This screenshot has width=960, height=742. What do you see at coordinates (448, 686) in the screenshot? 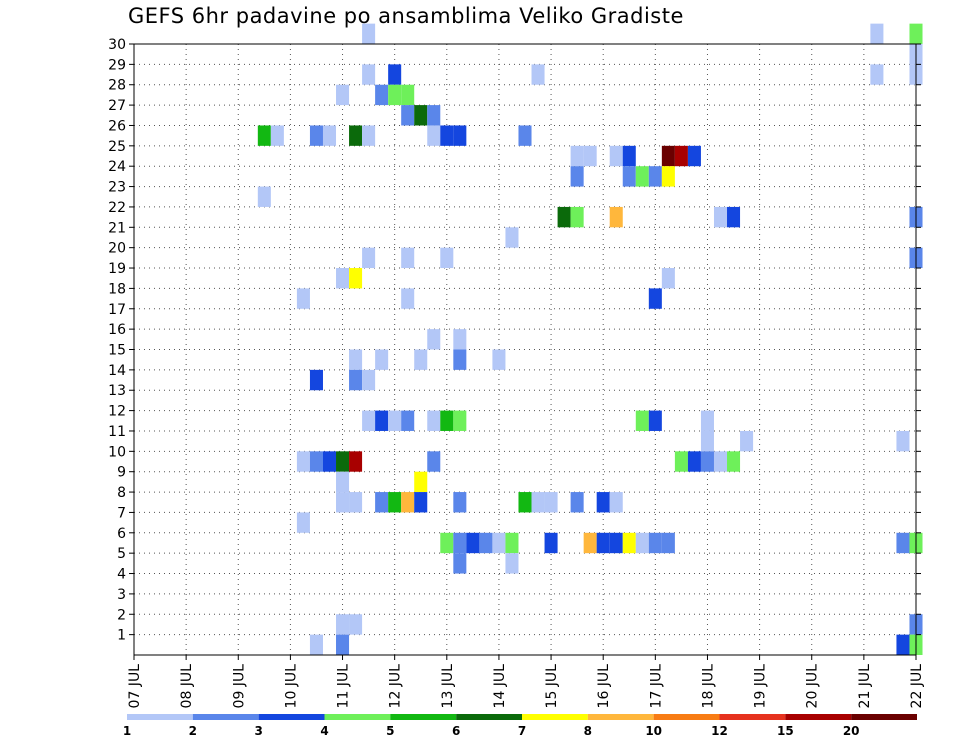
I see `x-tick-label: 13 JUL` at bounding box center [448, 686].